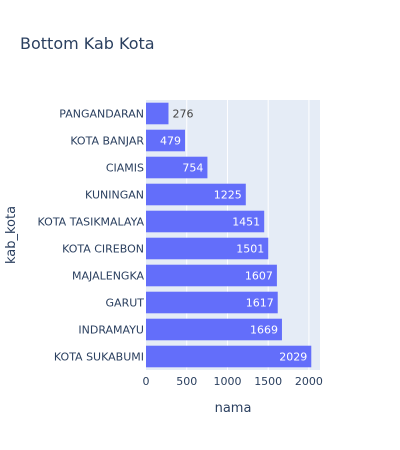  What do you see at coordinates (182, 114) in the screenshot?
I see `bar-value-label: 276` at bounding box center [182, 114].